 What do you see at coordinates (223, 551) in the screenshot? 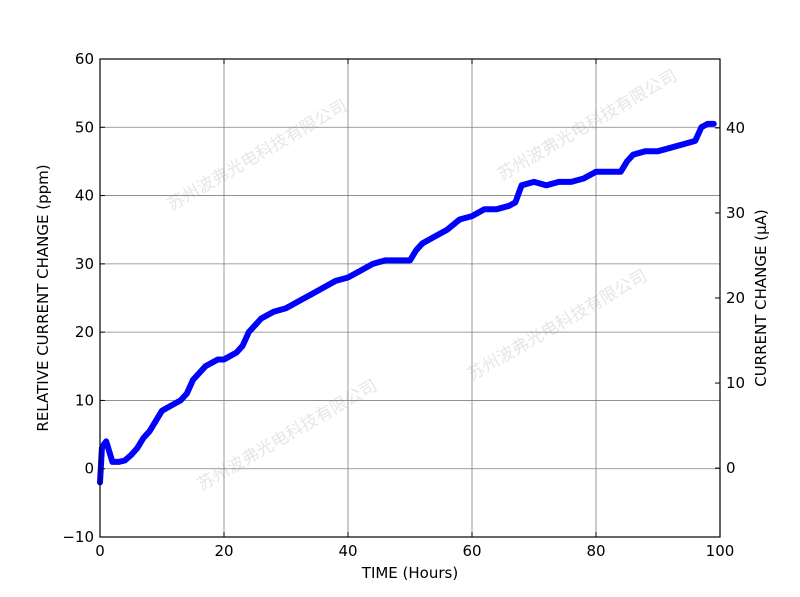
I see `x-tick-label: 20` at bounding box center [223, 551].